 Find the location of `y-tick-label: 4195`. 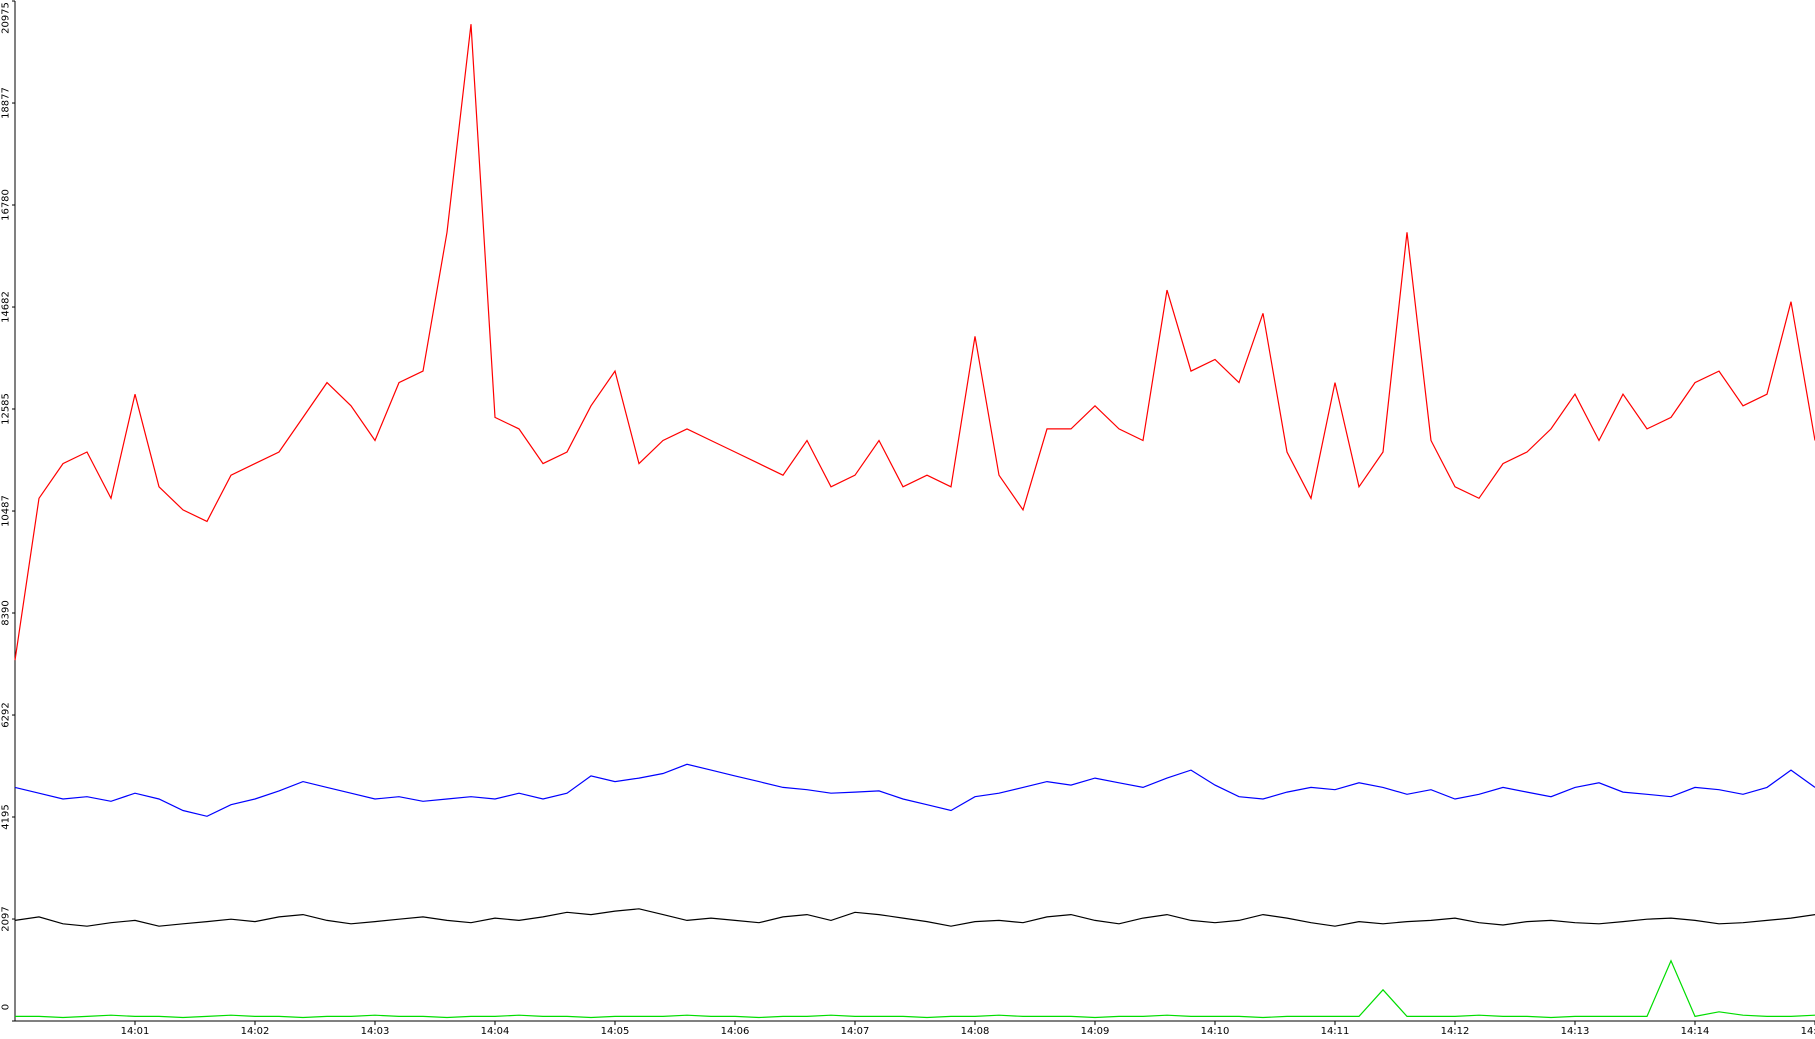

y-tick-label: 4195 is located at coordinates (5, 816).